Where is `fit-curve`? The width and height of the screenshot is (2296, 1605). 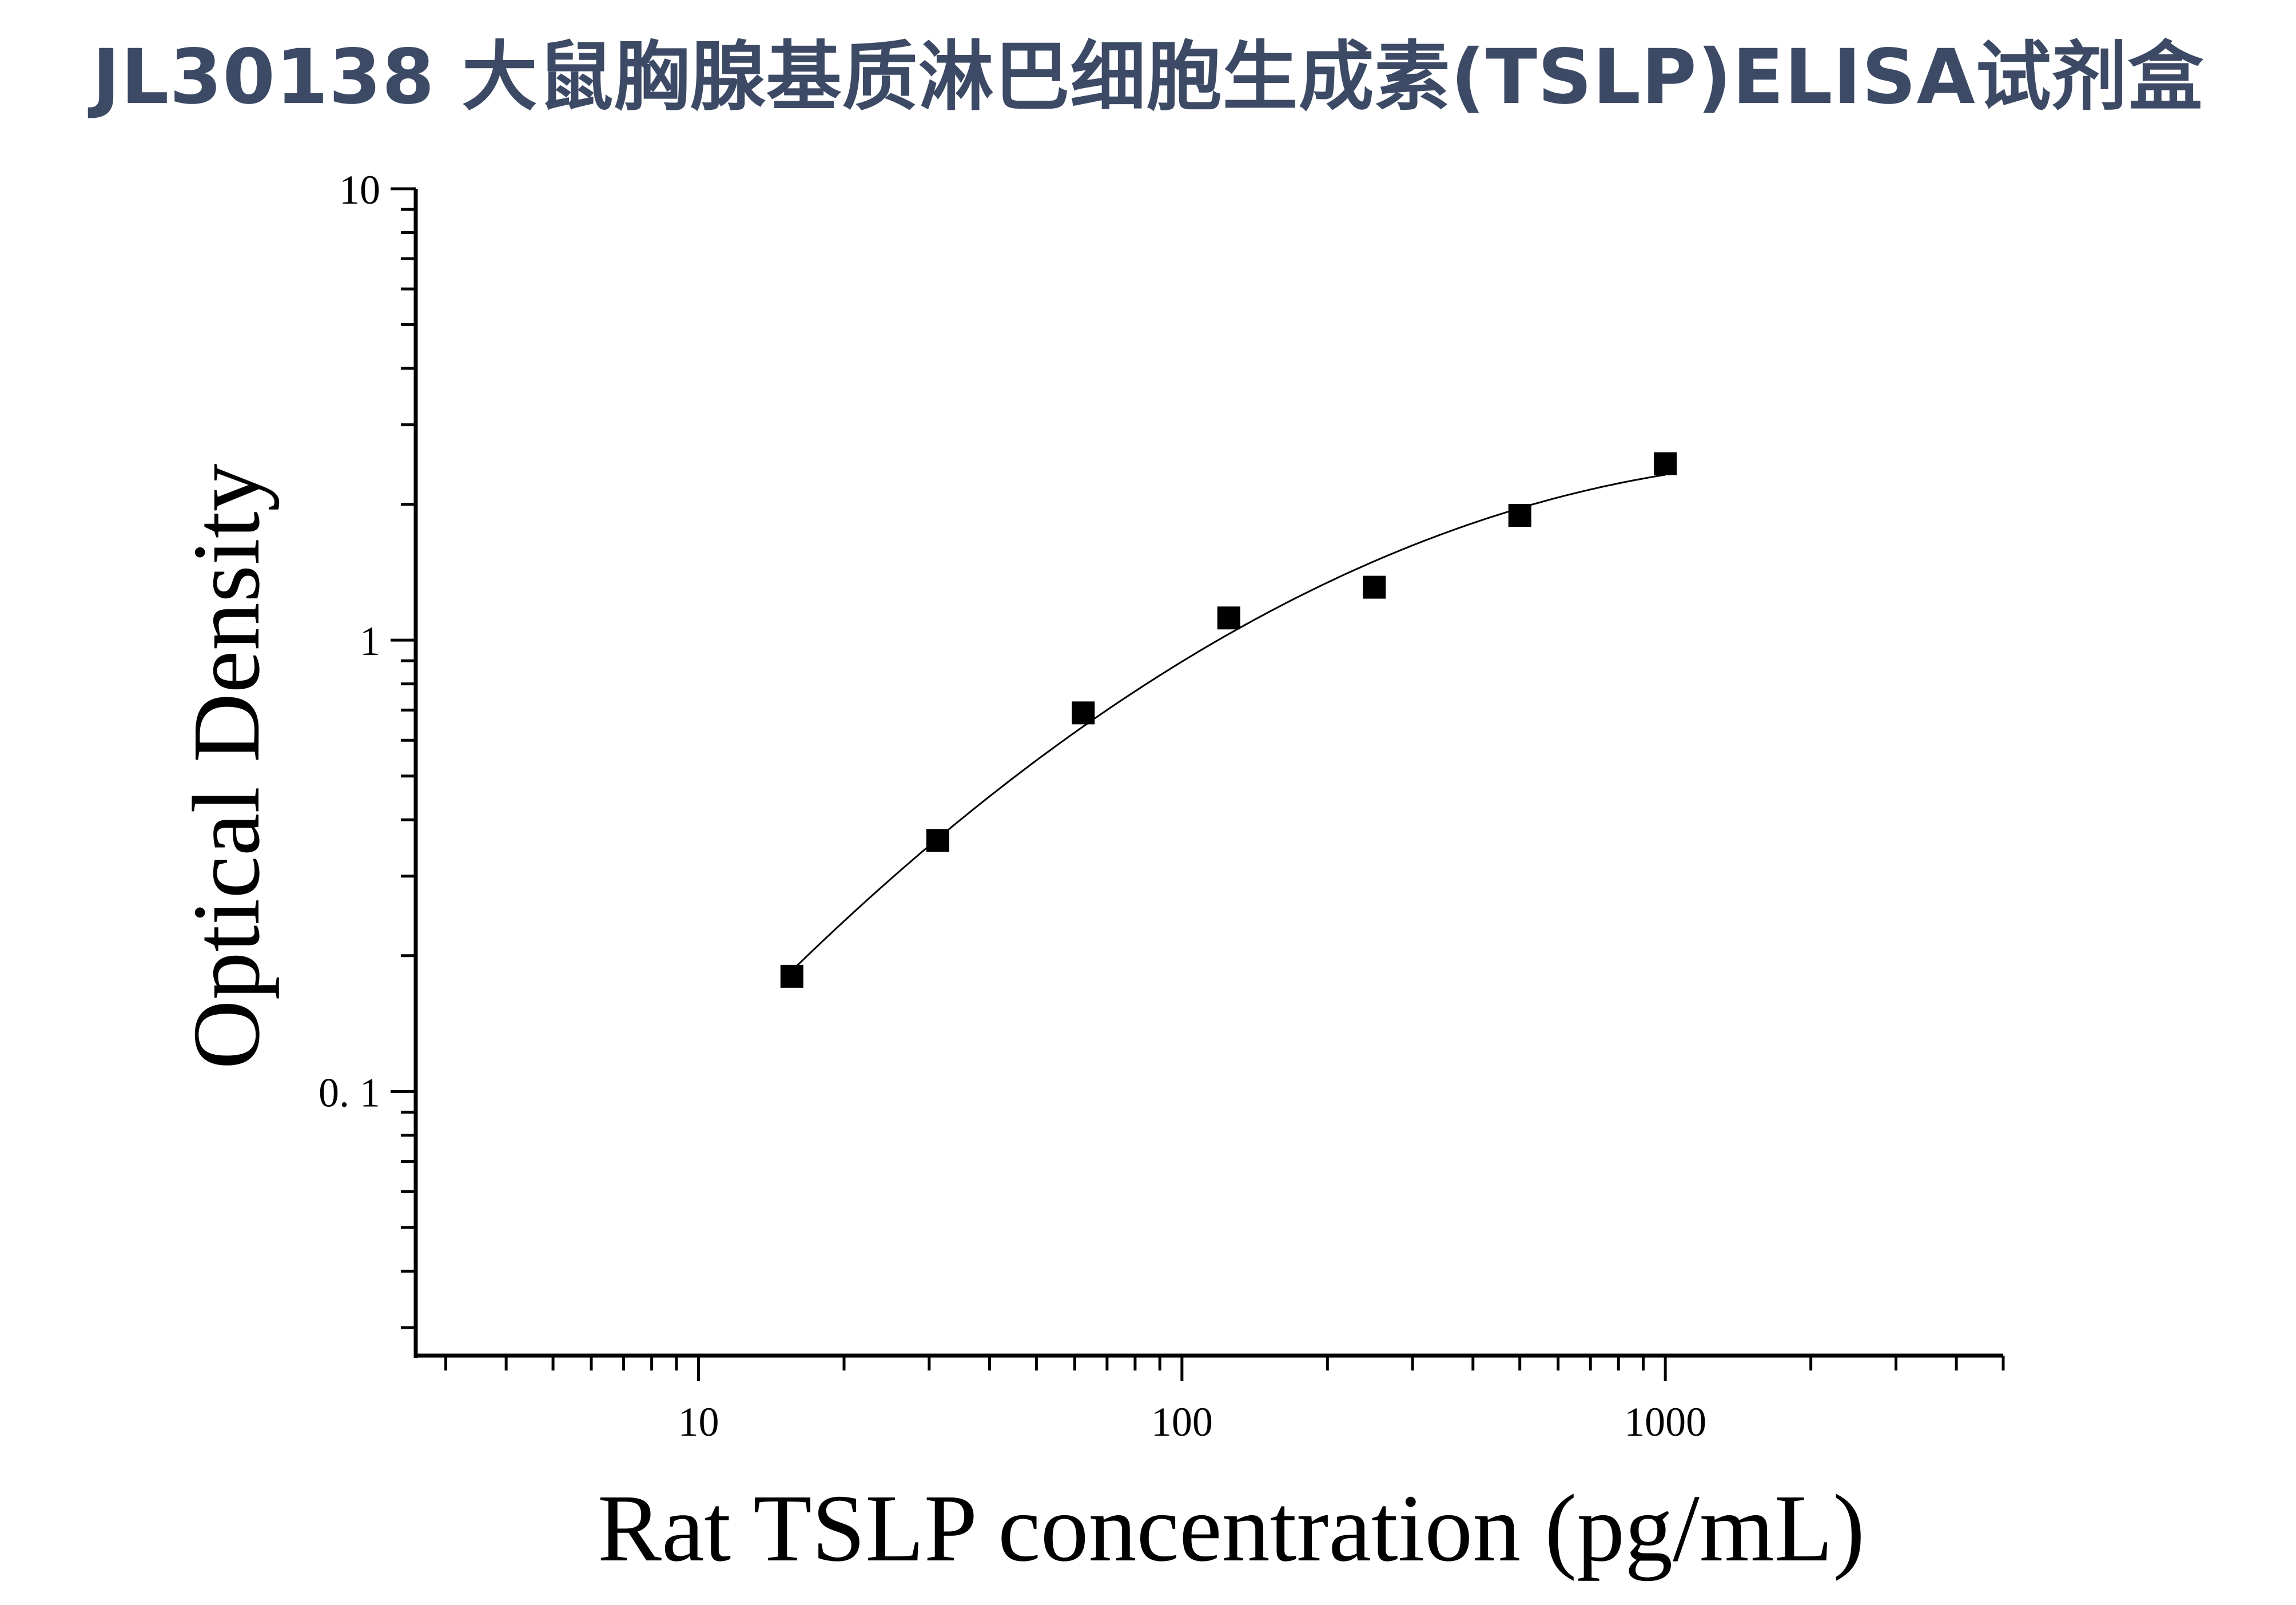
fit-curve is located at coordinates (1228, 723).